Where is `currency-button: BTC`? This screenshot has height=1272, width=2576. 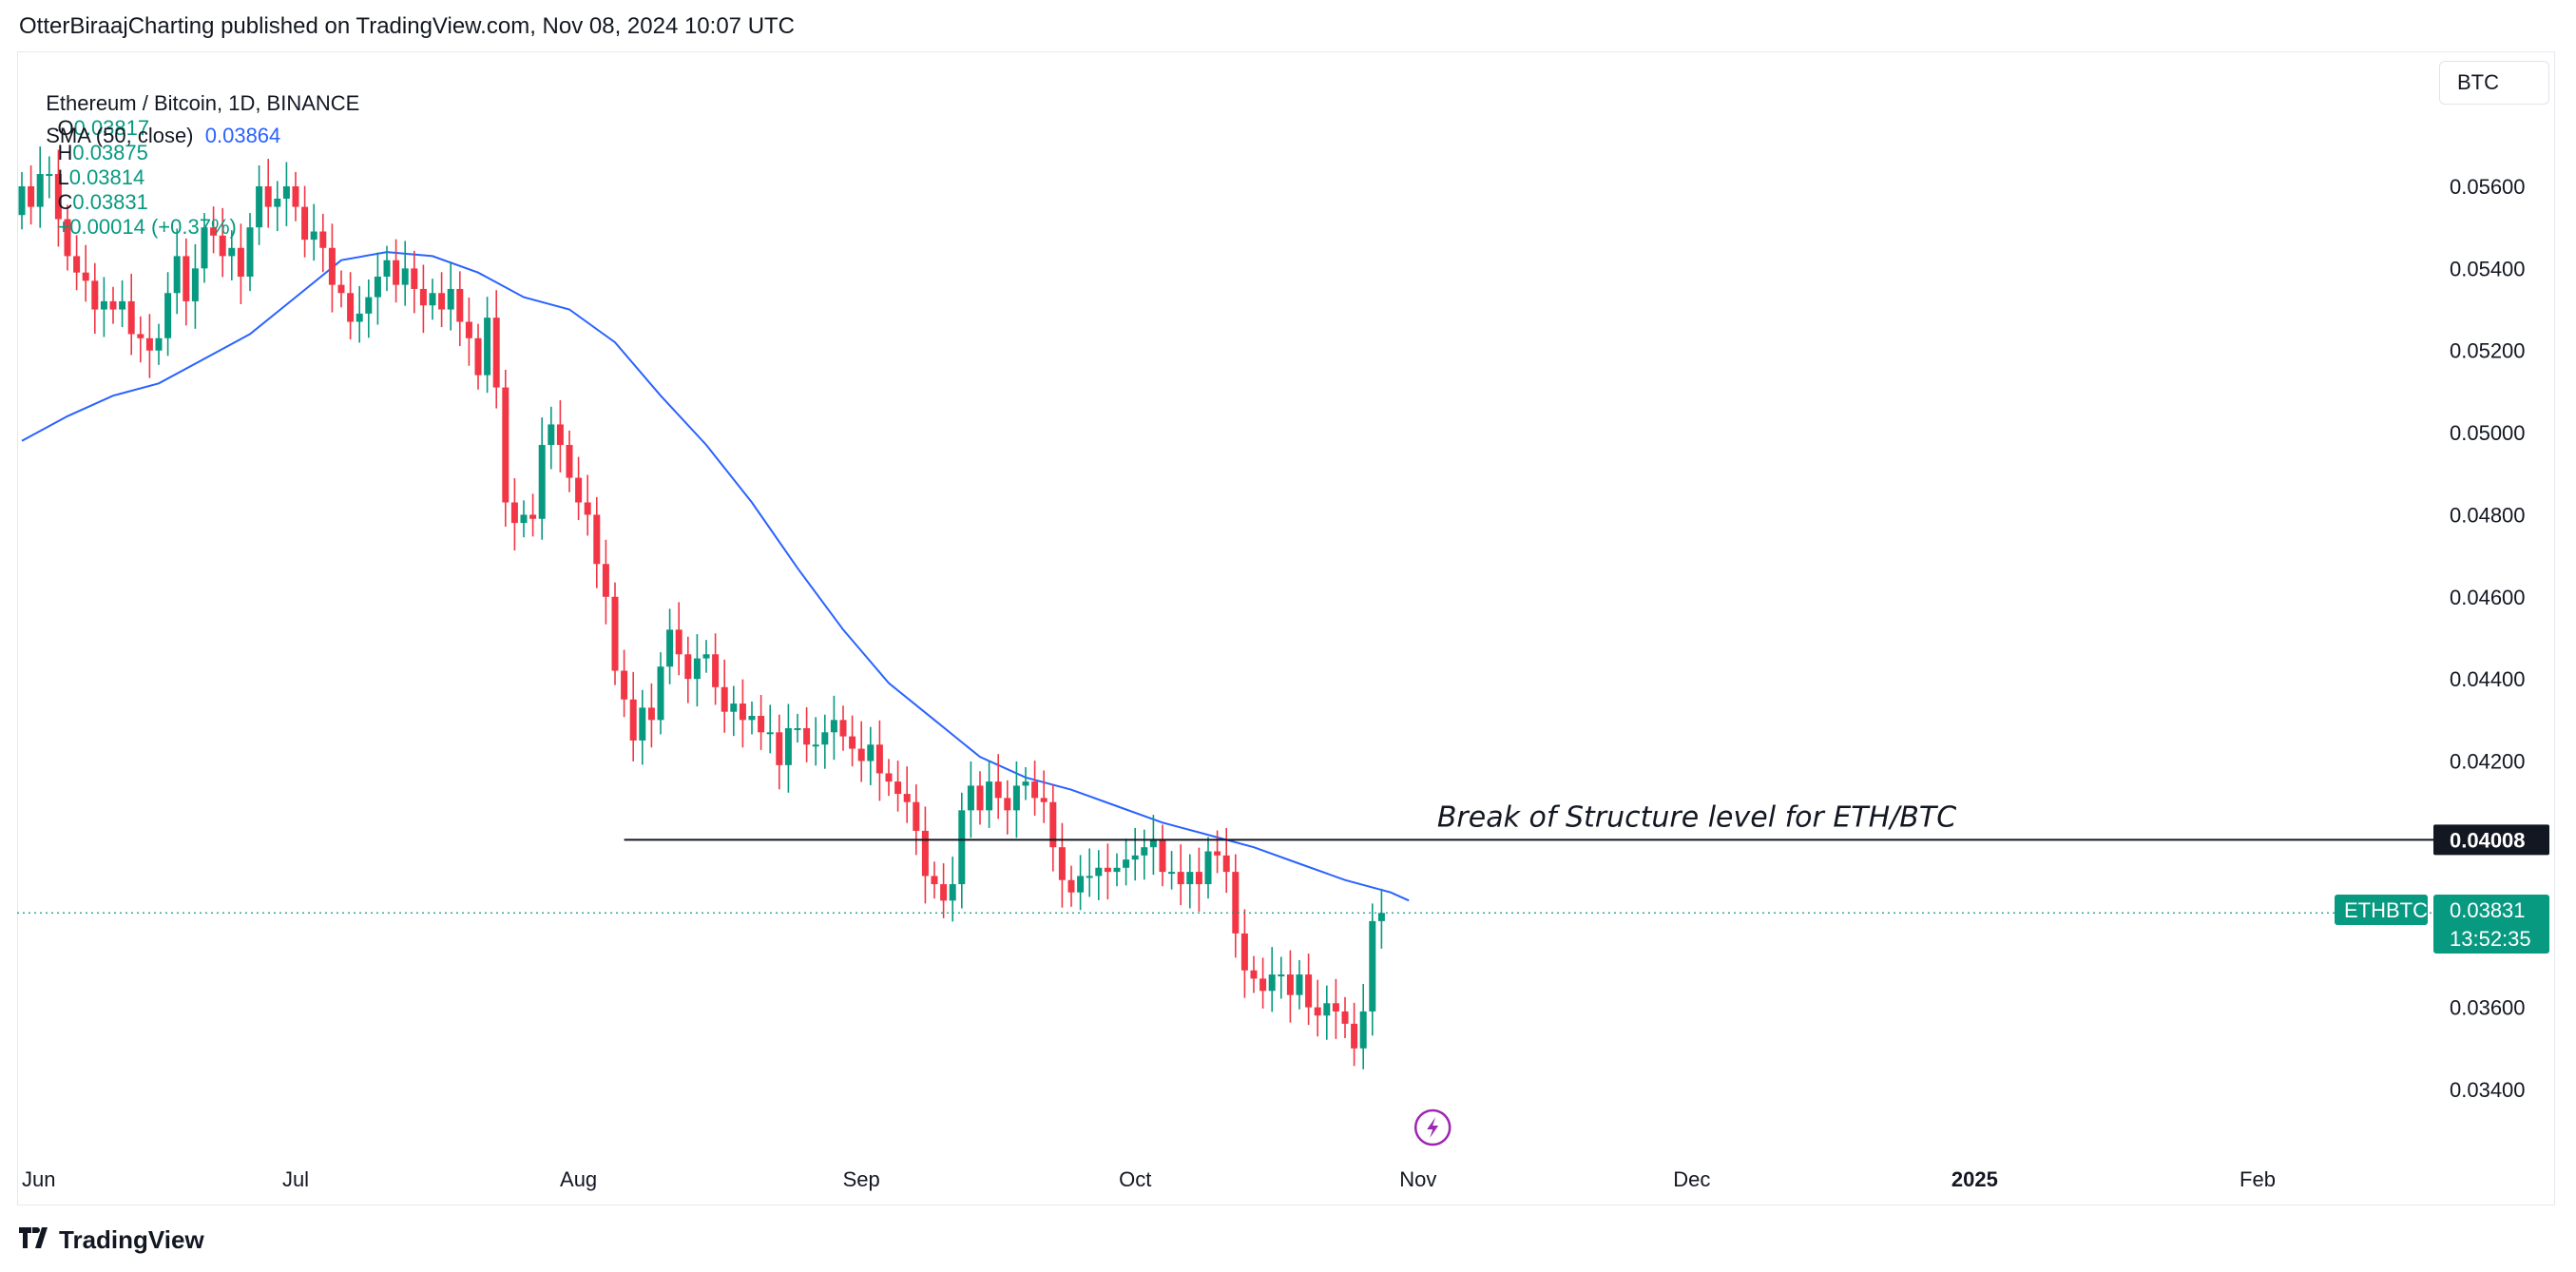 currency-button: BTC is located at coordinates (2494, 83).